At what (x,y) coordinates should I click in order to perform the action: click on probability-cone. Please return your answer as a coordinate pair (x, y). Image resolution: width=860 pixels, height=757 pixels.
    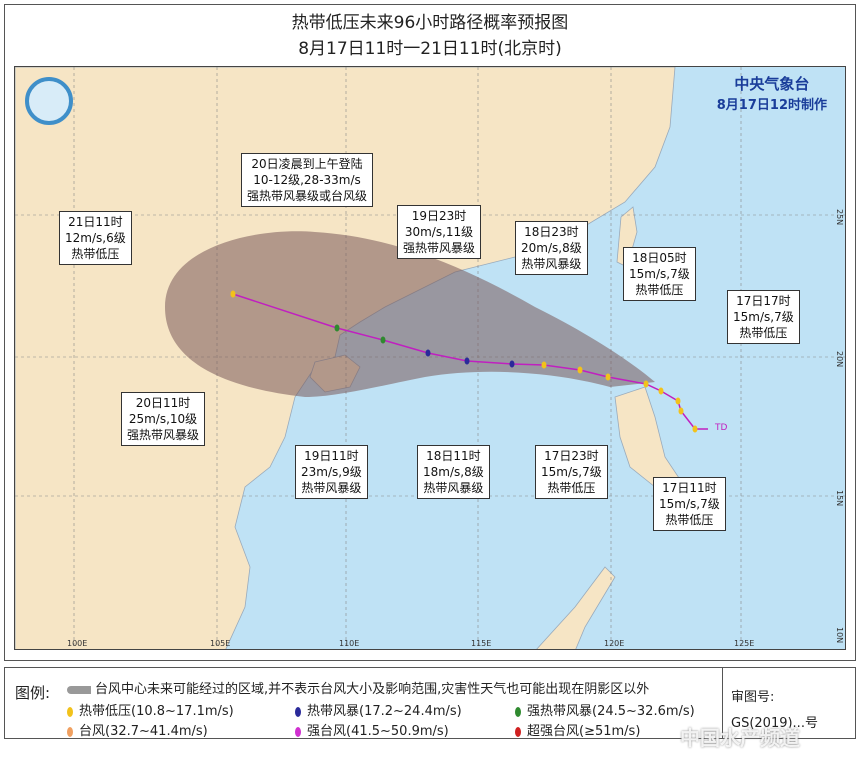
    Looking at the image, I should click on (410, 314).